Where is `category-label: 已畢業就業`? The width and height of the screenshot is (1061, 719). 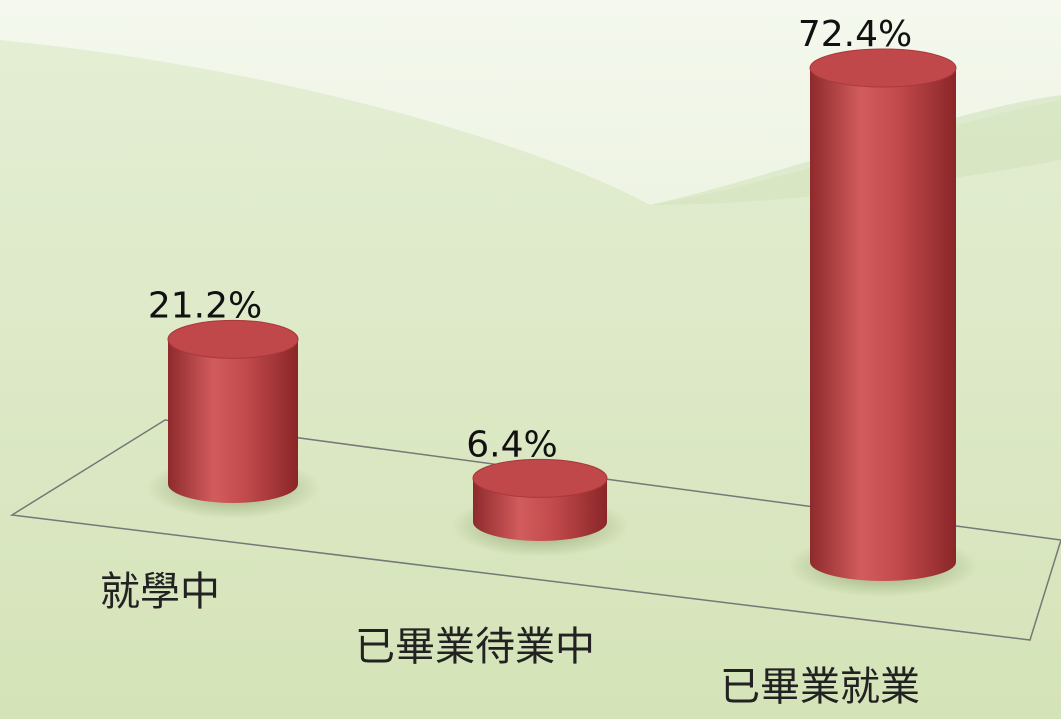 category-label: 已畢業就業 is located at coordinates (820, 687).